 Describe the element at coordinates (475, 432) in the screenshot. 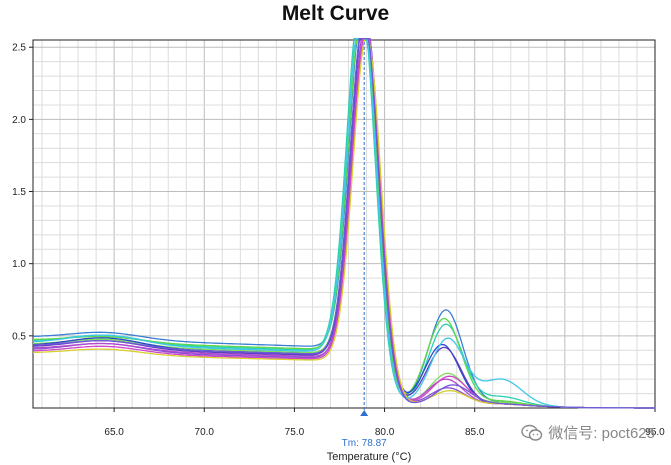

I see `x-tick-label: 85.0` at that location.